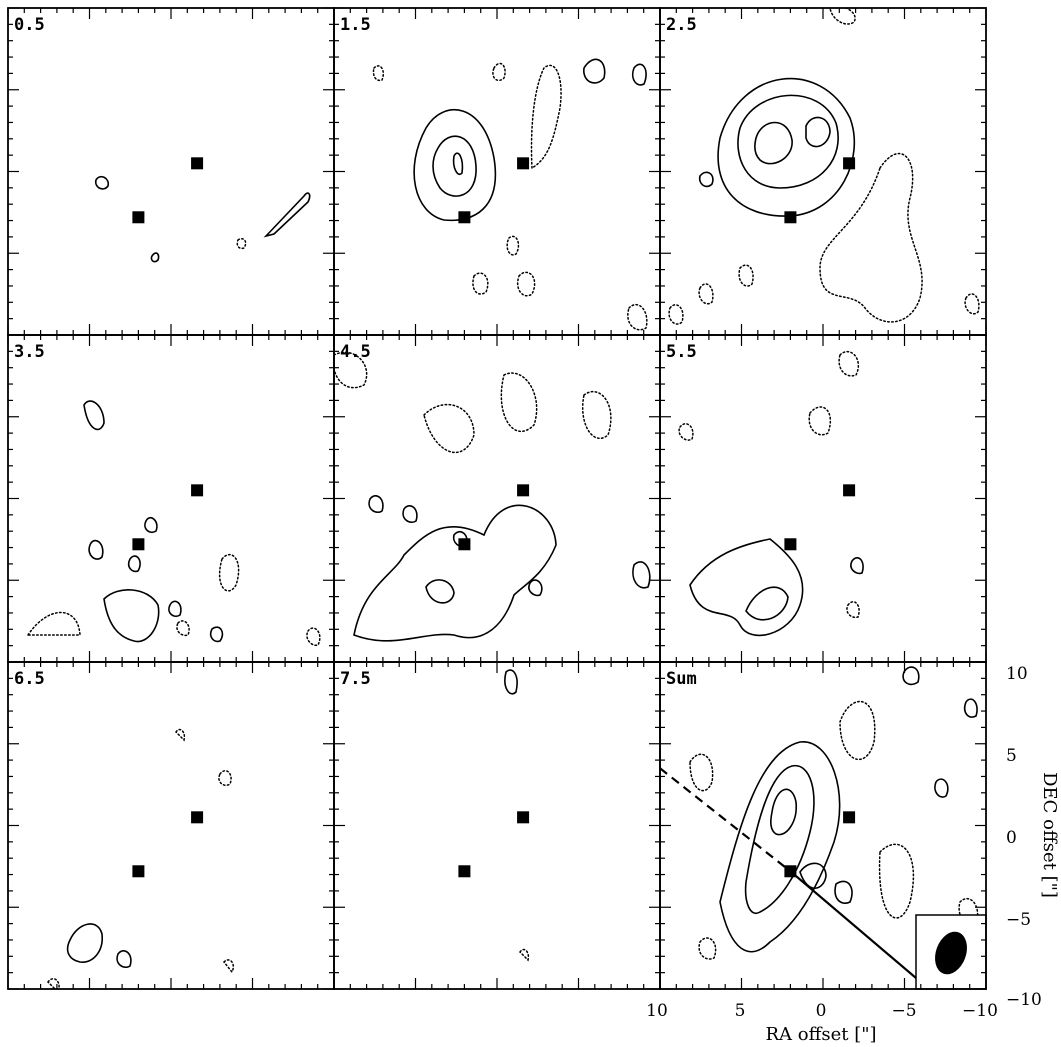 This screenshot has height=1047, width=1061. I want to click on channel-panel: 4.5, so click(497, 498).